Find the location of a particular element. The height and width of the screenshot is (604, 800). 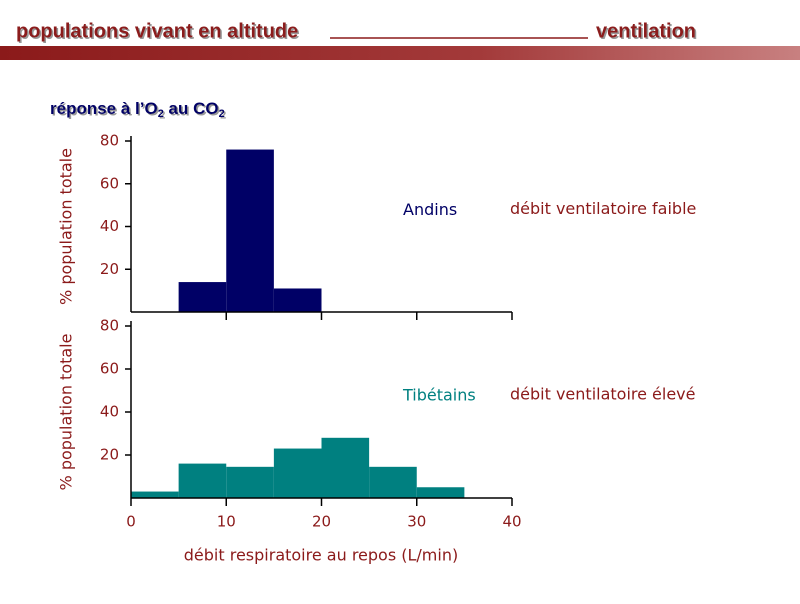

subtitle-part: réponse à l’O is located at coordinates (104, 108).